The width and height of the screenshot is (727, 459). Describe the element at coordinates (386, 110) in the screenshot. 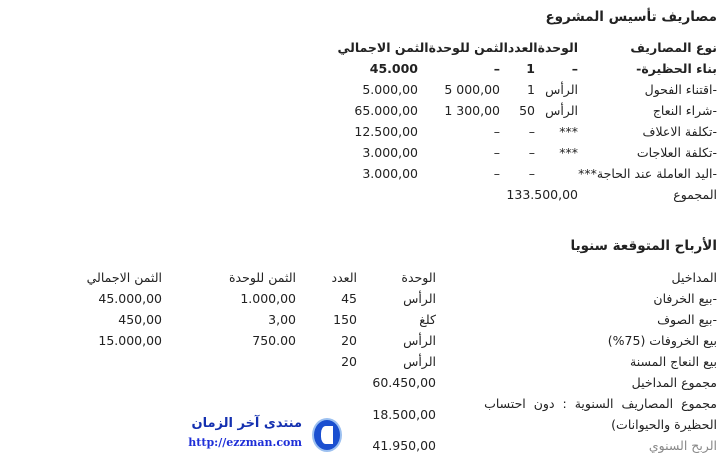

I see `row-total: 65.000,00` at that location.